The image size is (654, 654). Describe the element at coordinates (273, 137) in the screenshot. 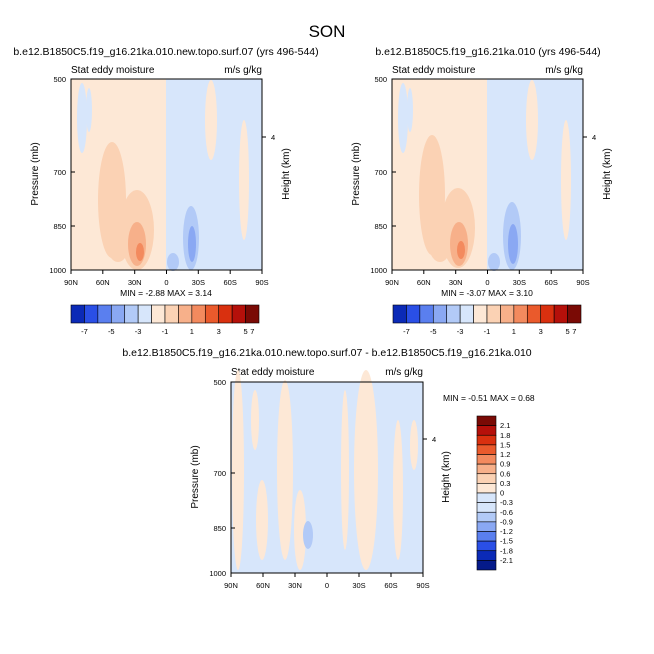

I see `panel-1-y2tick-4: 4` at that location.